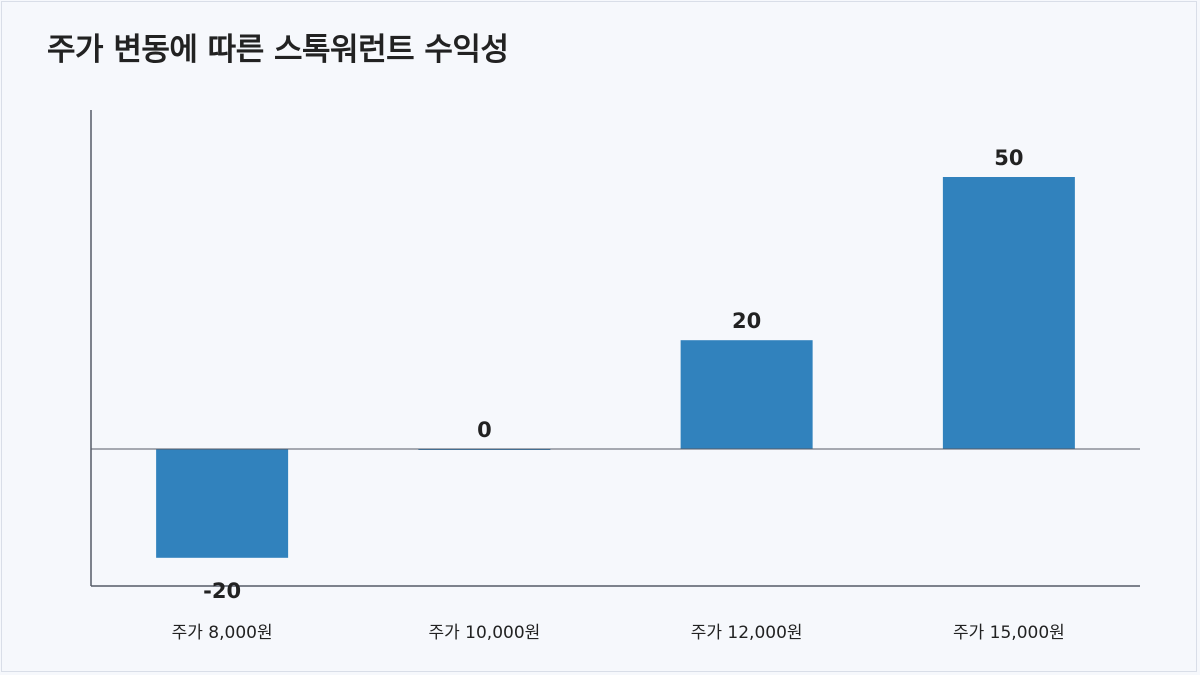 This screenshot has height=675, width=1200. I want to click on category-label-4: 주가 15,000원, so click(1009, 633).